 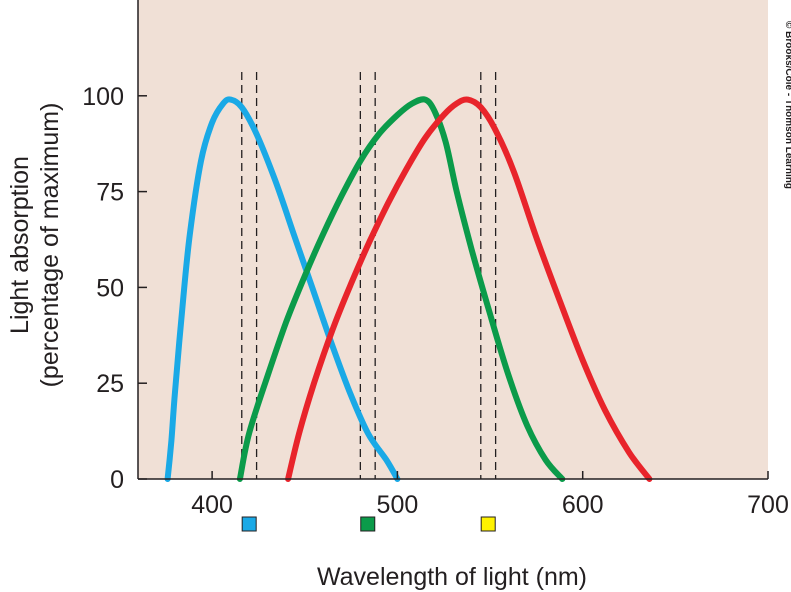 I want to click on y-tick-label-25: 25, so click(x=110, y=384).